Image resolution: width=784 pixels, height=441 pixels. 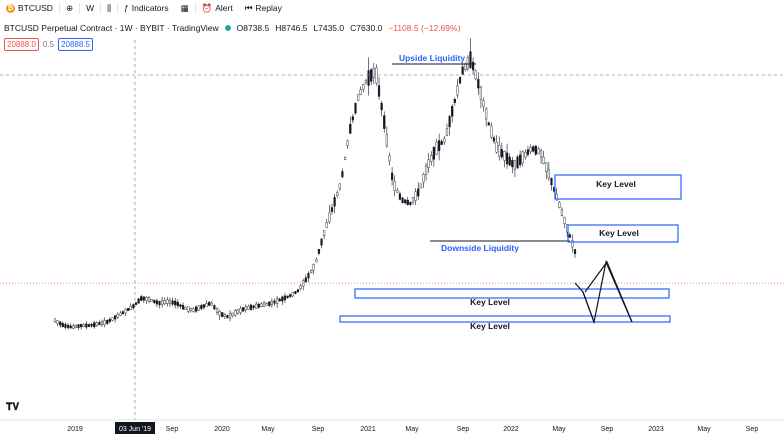 What do you see at coordinates (619, 233) in the screenshot?
I see `key-level-label-2: Key Level` at bounding box center [619, 233].